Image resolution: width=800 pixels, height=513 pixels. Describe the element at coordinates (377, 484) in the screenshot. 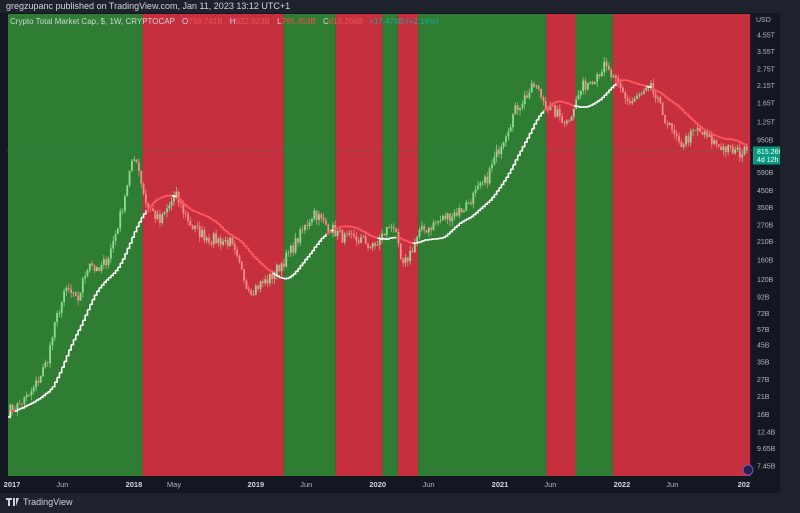

I see `x-tick-label: 2020` at that location.